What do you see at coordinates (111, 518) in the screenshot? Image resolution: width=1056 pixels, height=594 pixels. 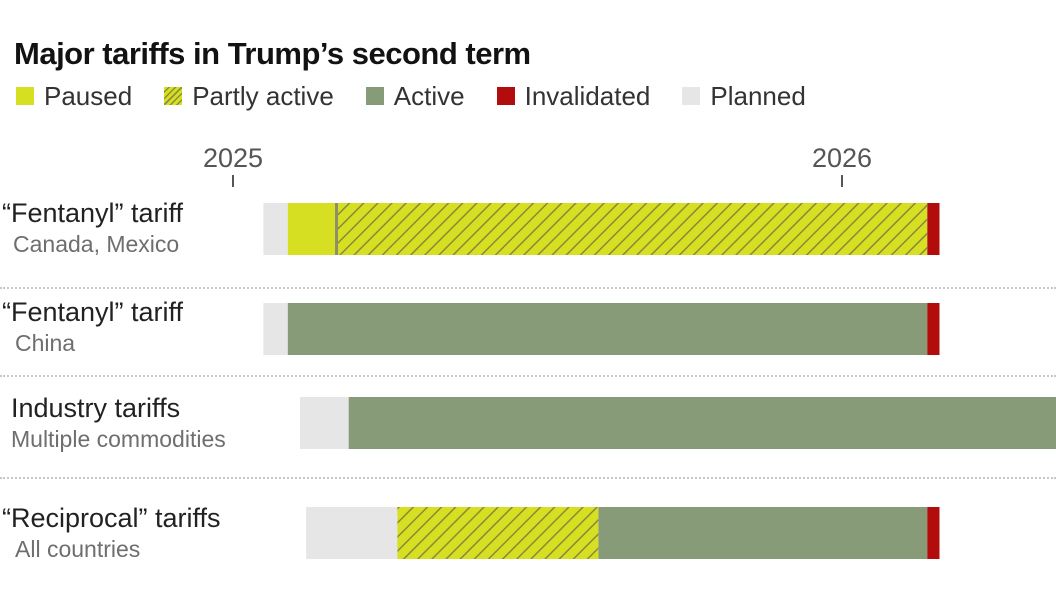 I see `row-title: “Reciprocal” tariffs` at bounding box center [111, 518].